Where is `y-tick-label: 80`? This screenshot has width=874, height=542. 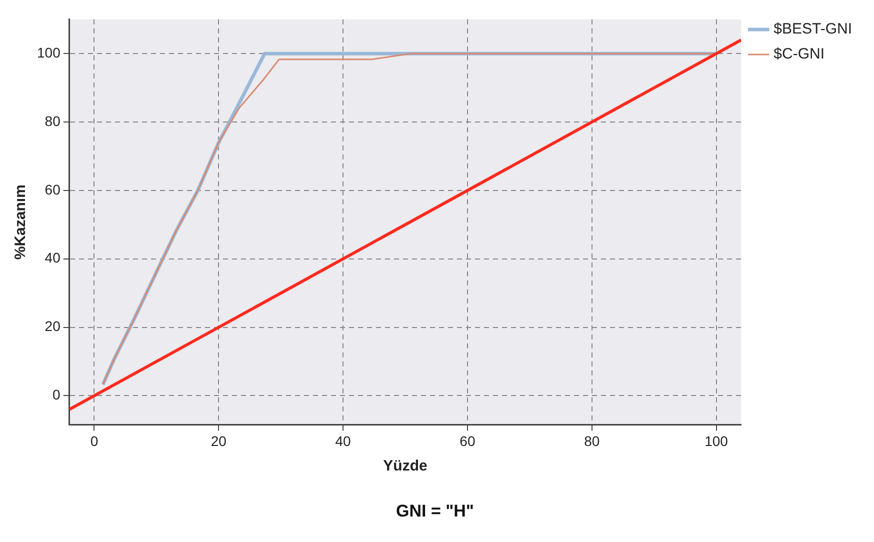
y-tick-label: 80 is located at coordinates (52, 120).